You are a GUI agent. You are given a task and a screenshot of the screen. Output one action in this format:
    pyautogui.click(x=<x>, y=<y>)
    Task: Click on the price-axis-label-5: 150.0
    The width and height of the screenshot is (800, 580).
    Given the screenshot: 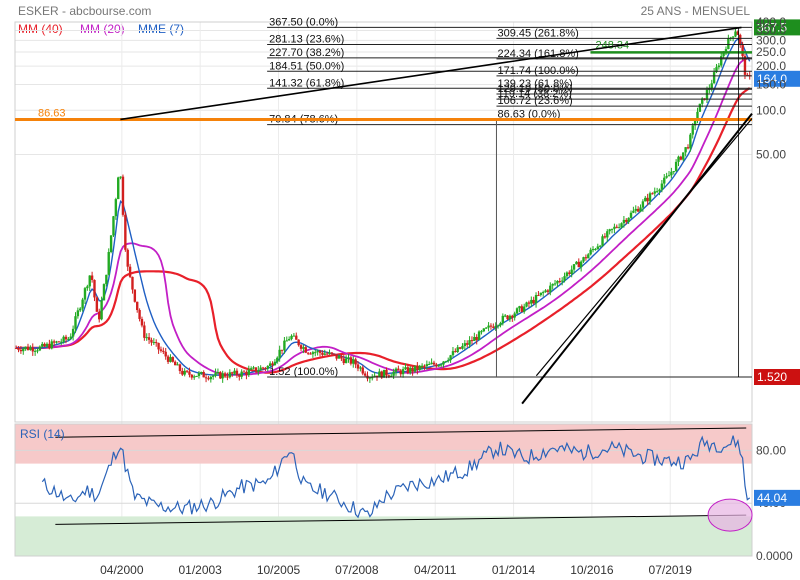 What is the action you would take?
    pyautogui.click(x=771, y=84)
    